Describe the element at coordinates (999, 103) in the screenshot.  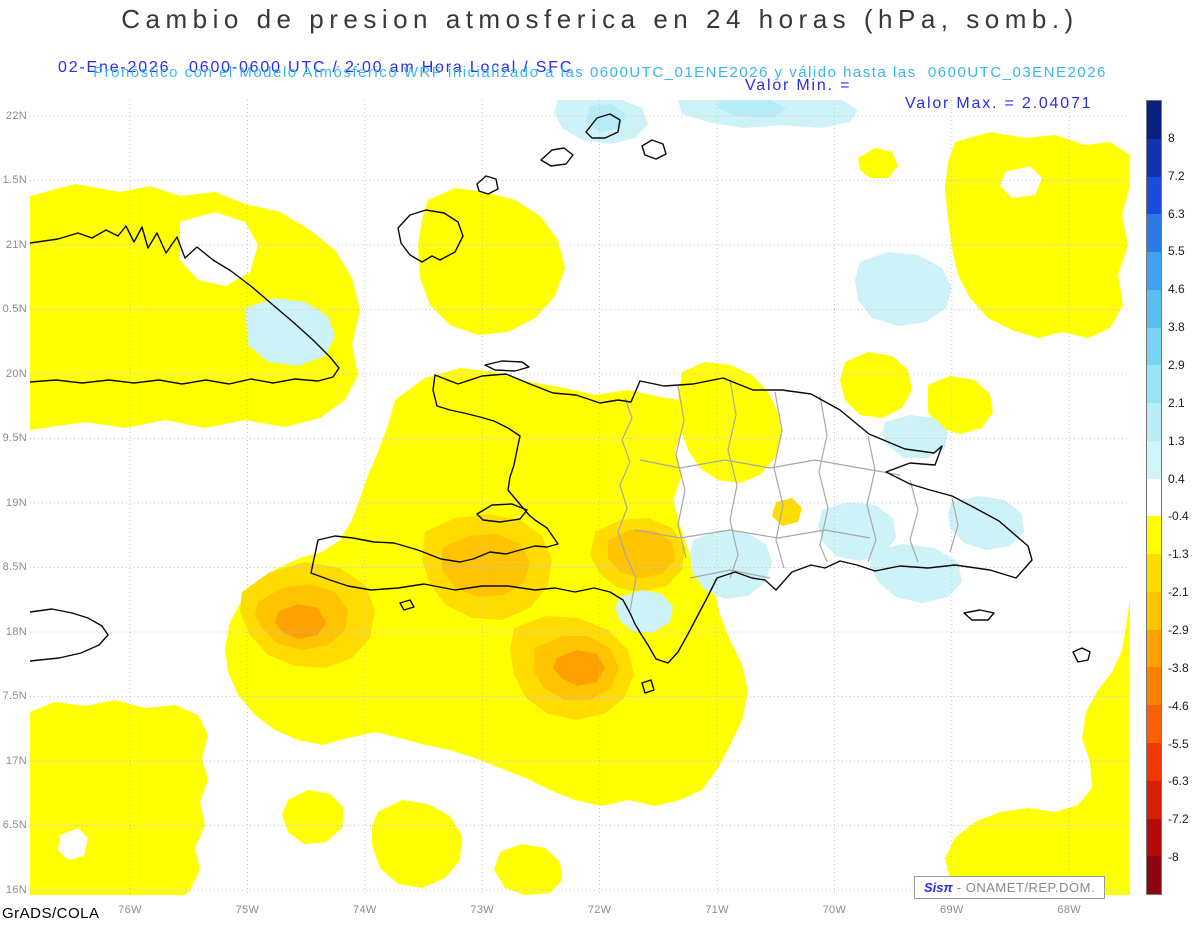
I see `valor-max-text: Valor Max. = 2.04071` at that location.